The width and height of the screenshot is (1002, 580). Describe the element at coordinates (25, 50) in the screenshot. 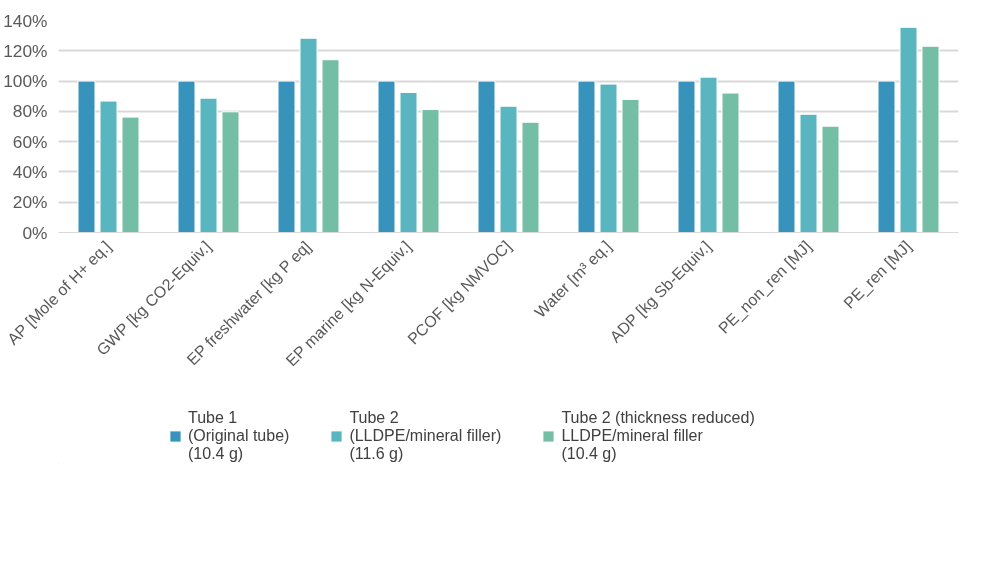

I see `y-tick-label: 120%` at that location.